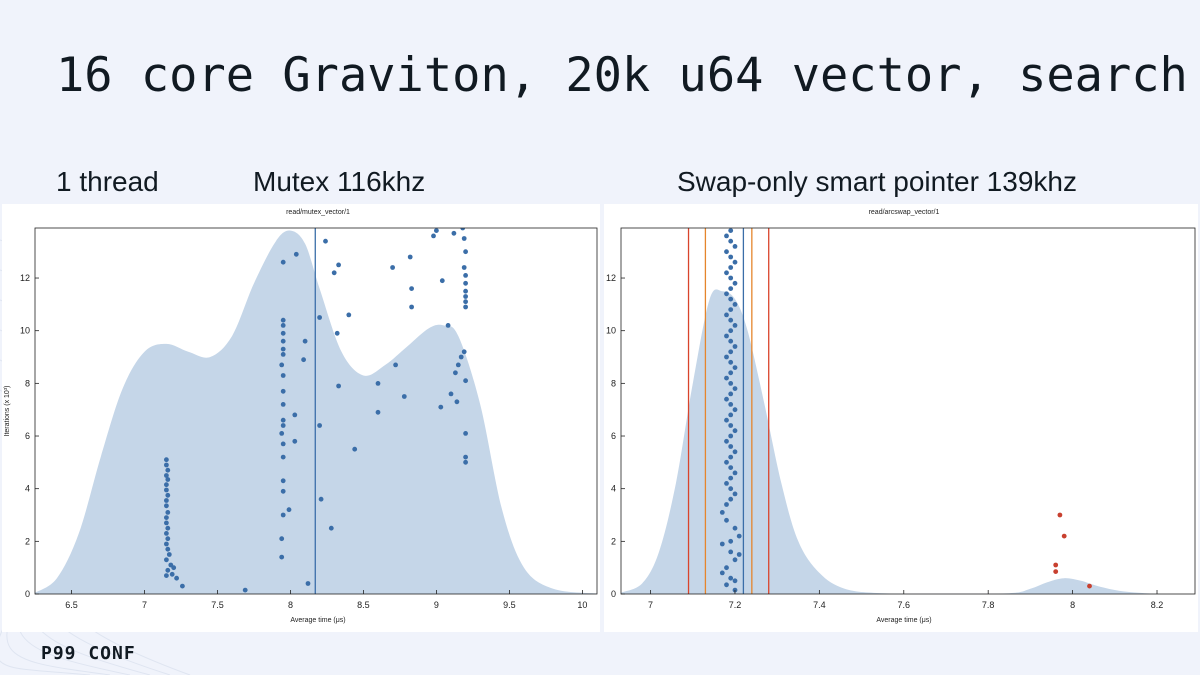 The image size is (1200, 675). I want to click on mutex-label: Mutex 116khz, so click(339, 181).